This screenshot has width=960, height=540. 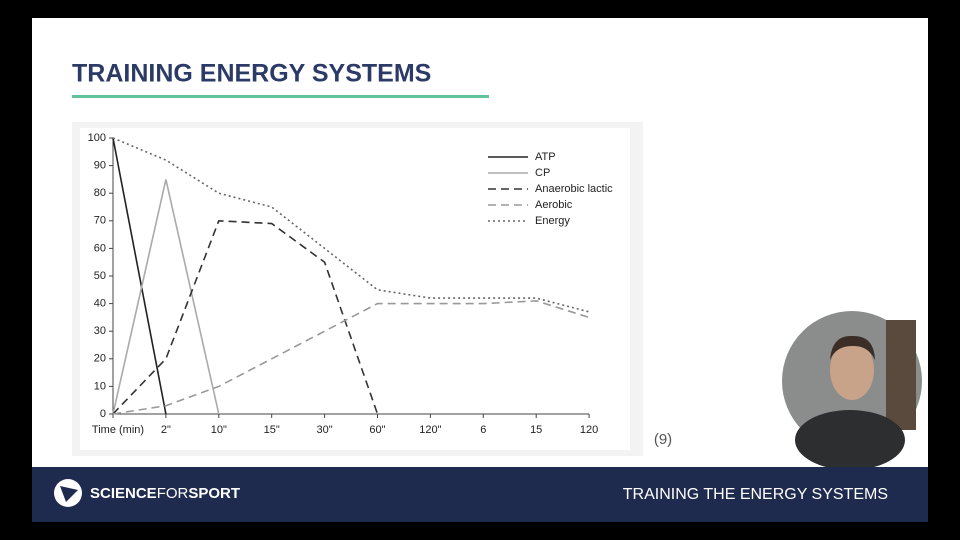 I want to click on x-tick-label: 6, so click(x=483, y=430).